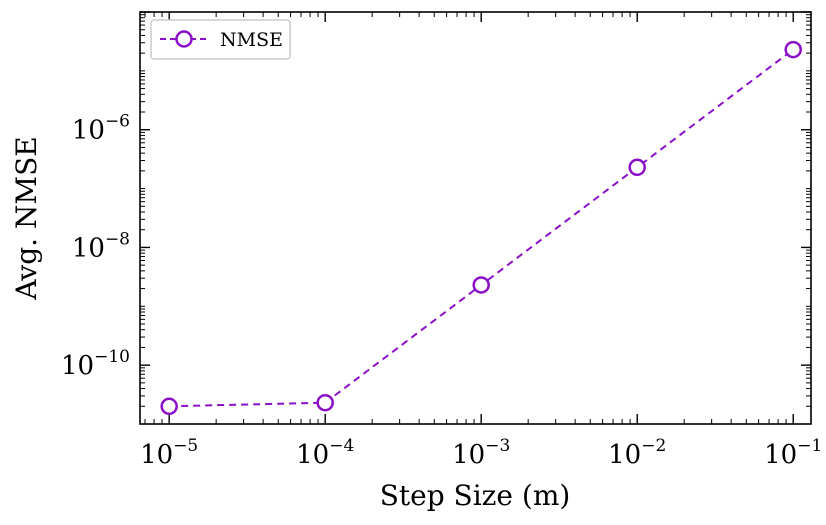  Describe the element at coordinates (475, 495) in the screenshot. I see `x-axis-title: Step Size (m)` at that location.